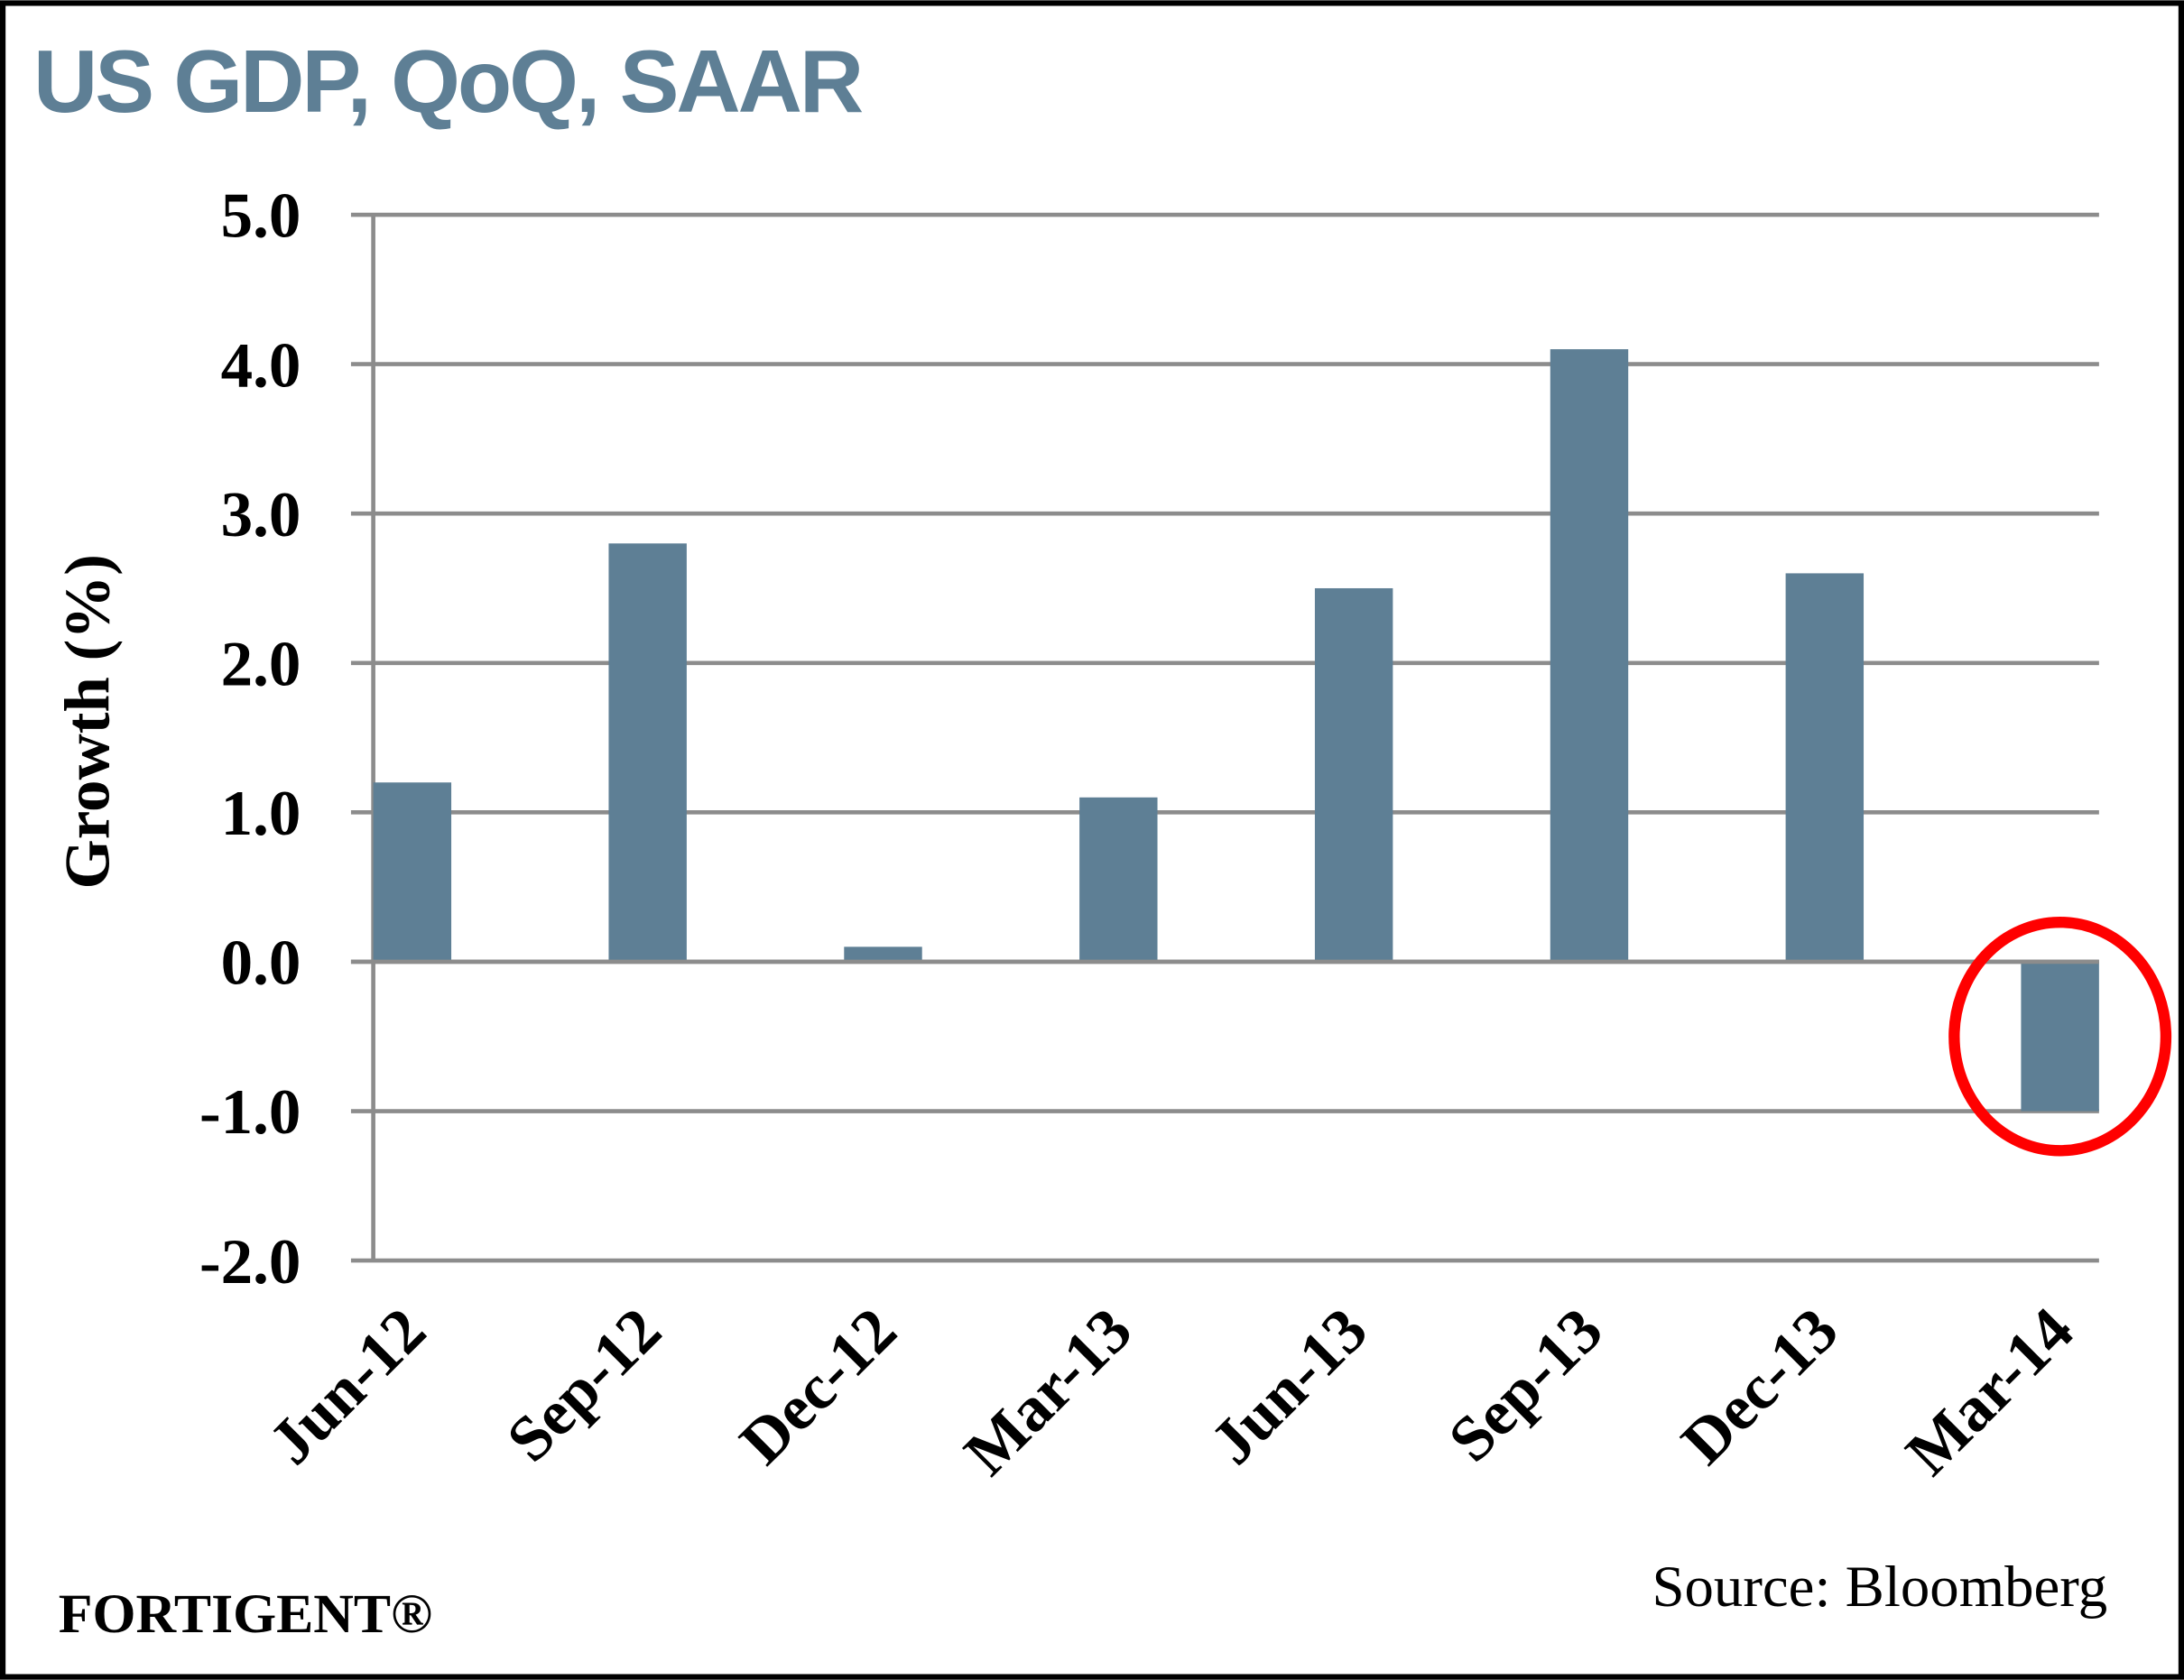  What do you see at coordinates (261, 365) in the screenshot?
I see `y-tick-label: 4.0` at bounding box center [261, 365].